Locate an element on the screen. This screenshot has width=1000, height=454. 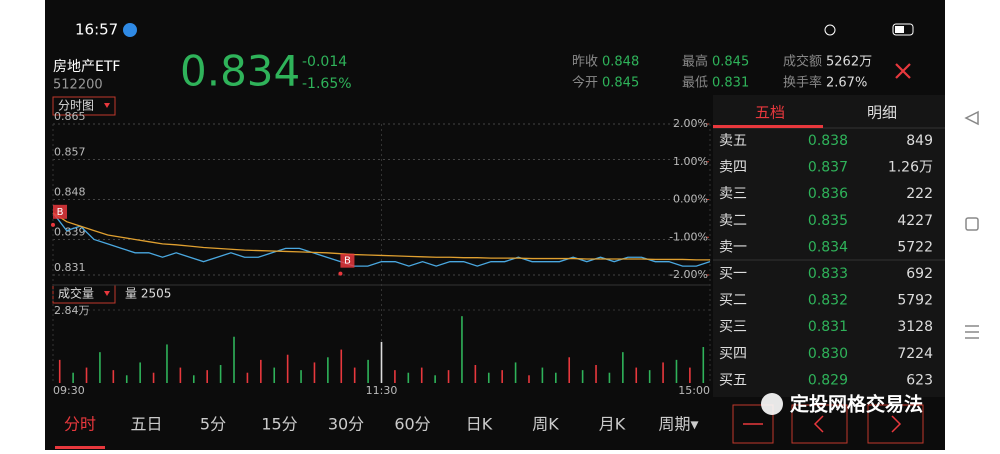
order-tab: 五档 is located at coordinates (770, 113).